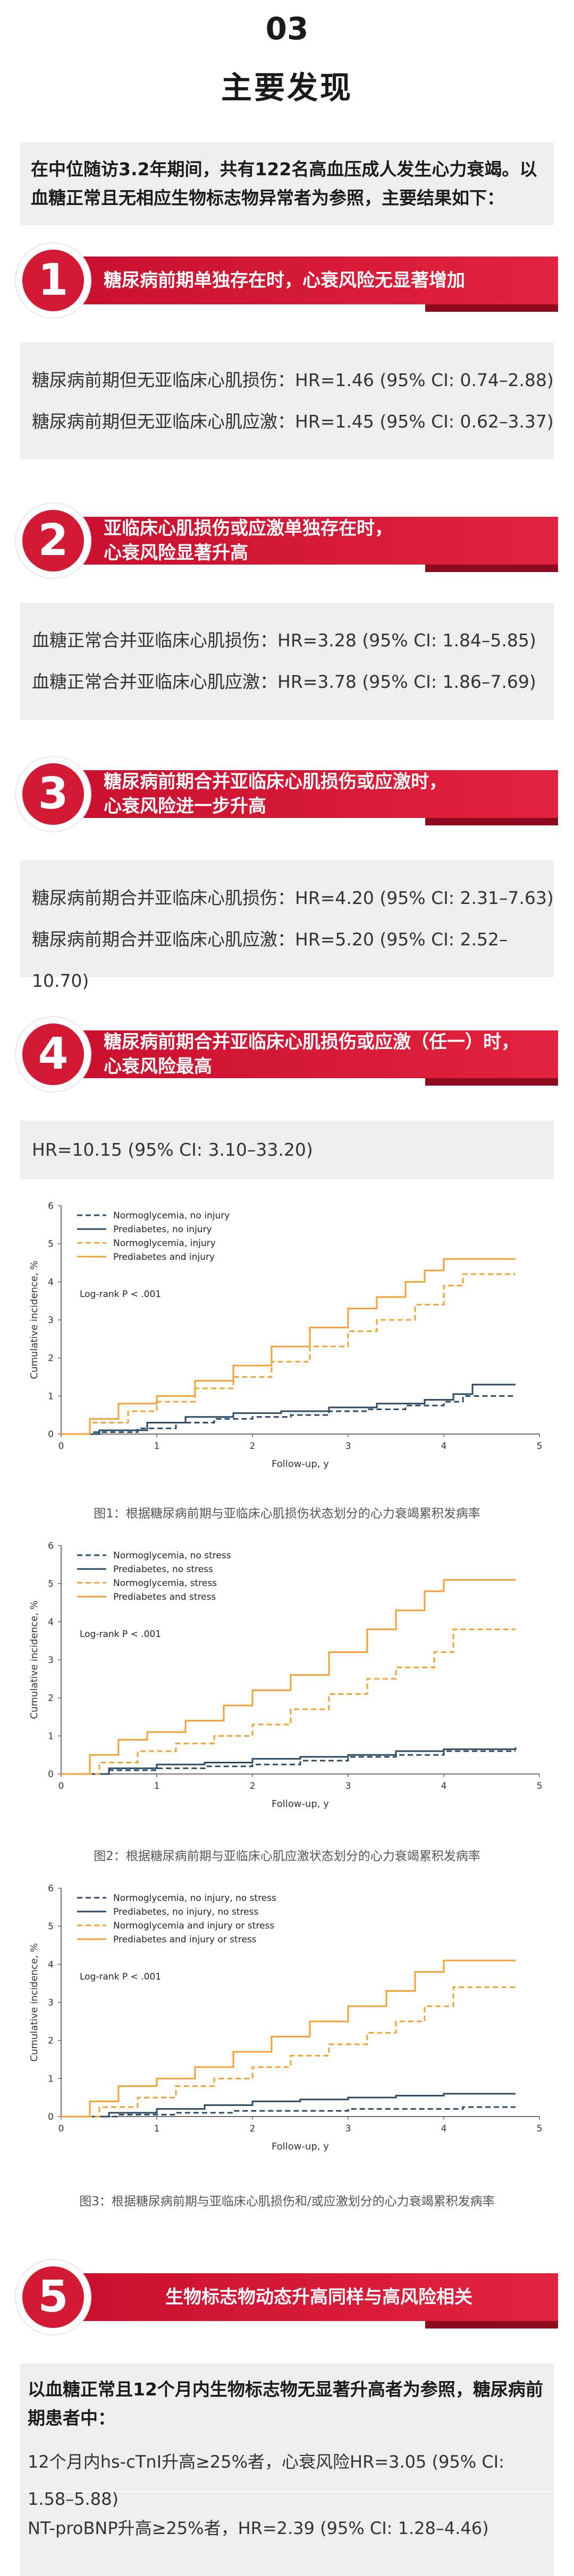  Describe the element at coordinates (287, 1054) in the screenshot. I see `finding-4-banner: 4 糖尿病前期合并亚临床心肌损伤或应激（任一）时， 心衰风险最高` at that location.